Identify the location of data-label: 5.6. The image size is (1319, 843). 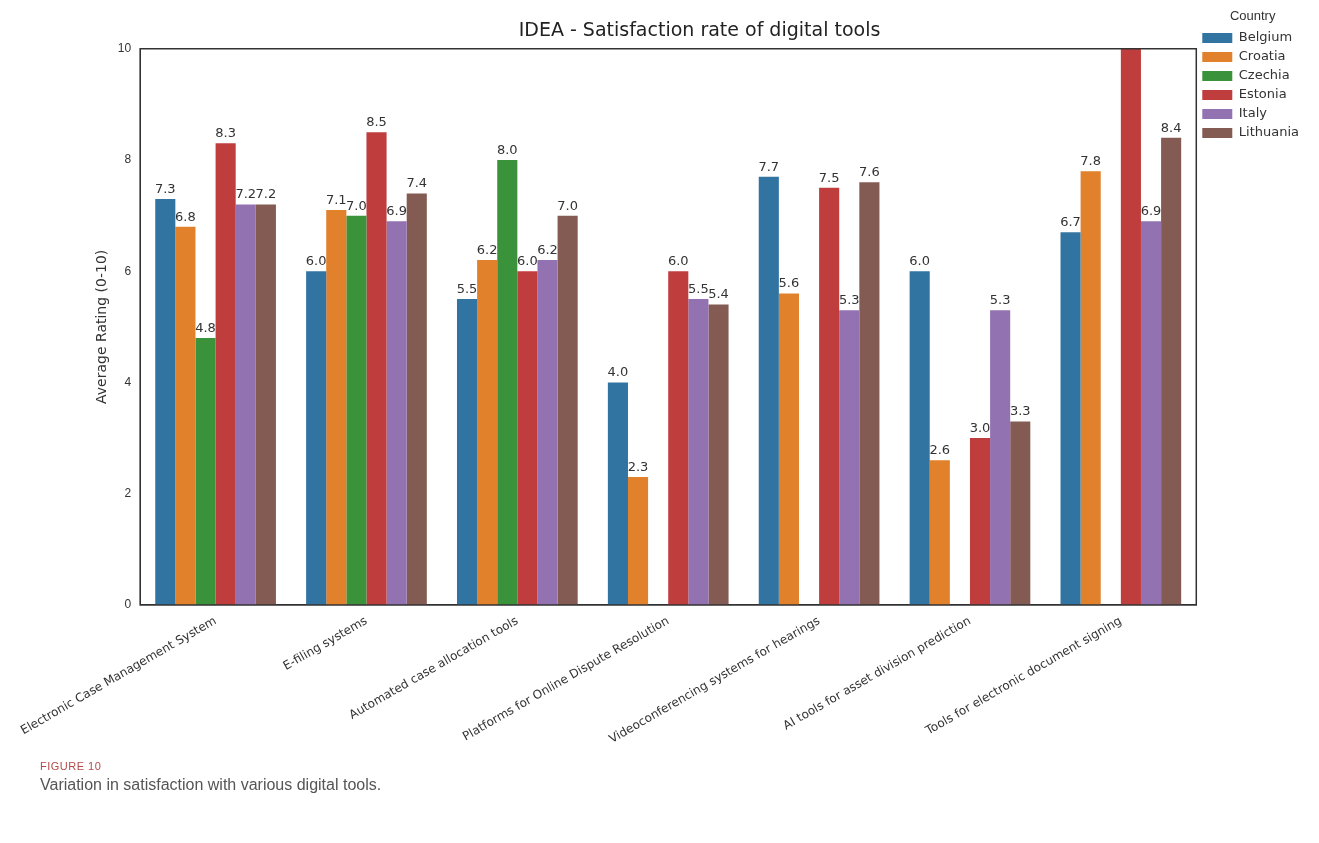
(789, 283).